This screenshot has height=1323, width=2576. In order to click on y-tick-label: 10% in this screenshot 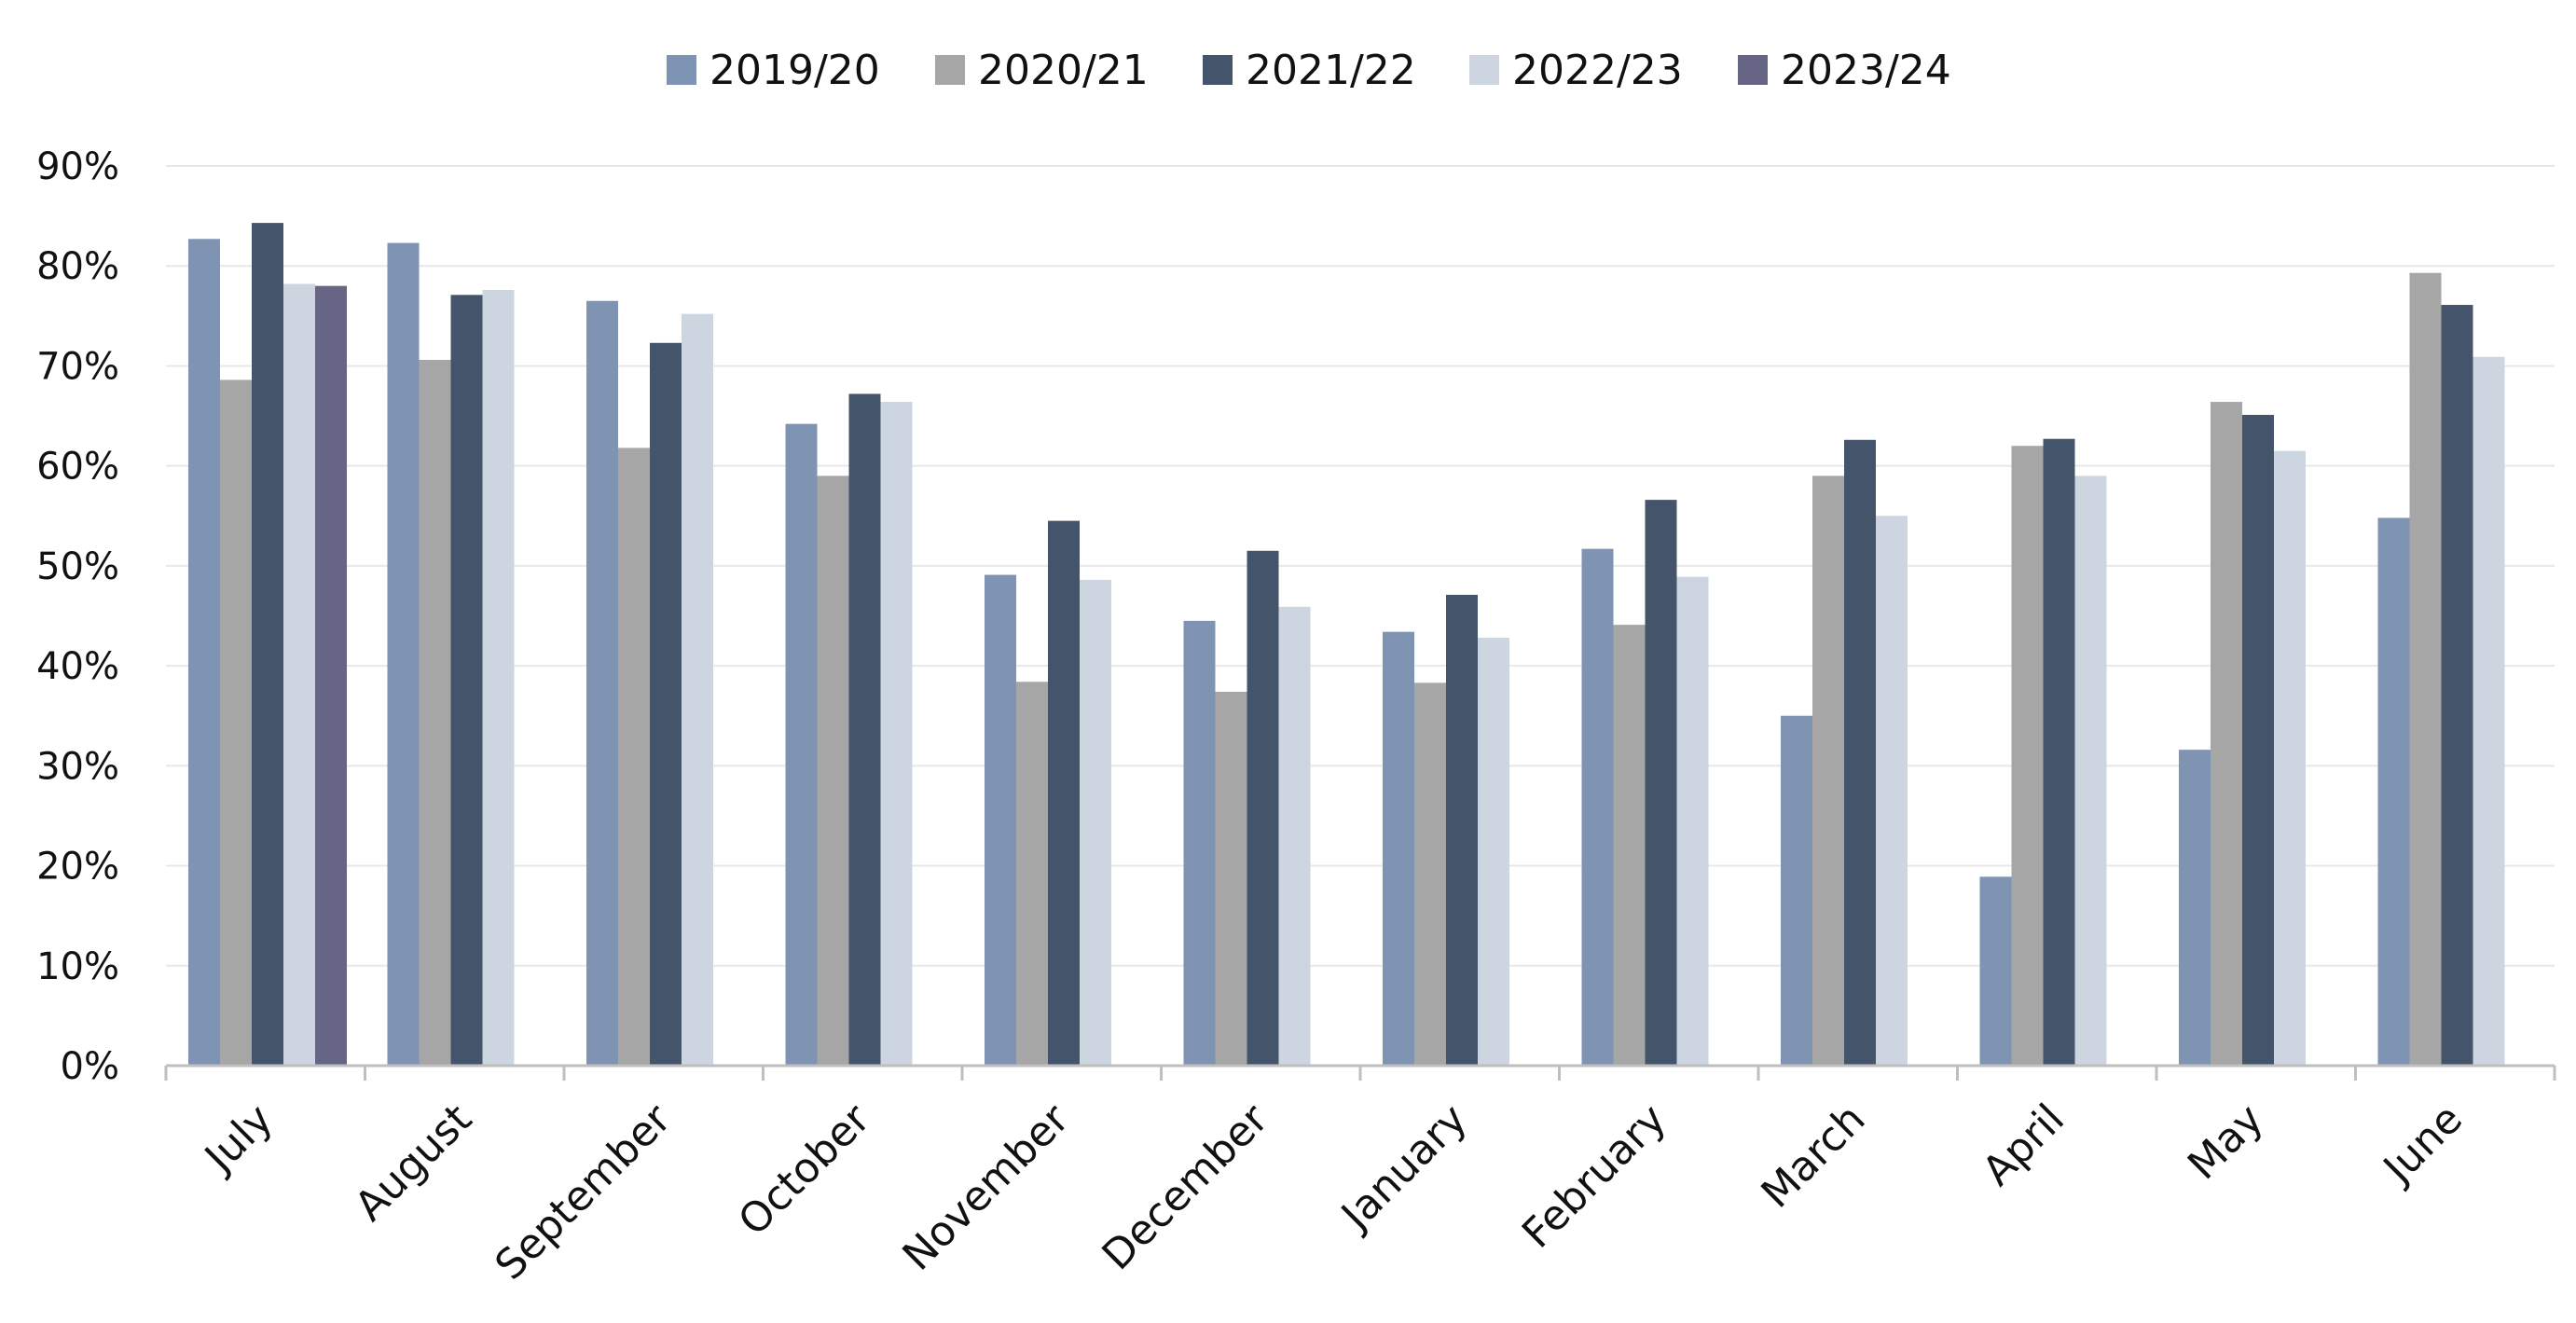, I will do `click(77, 966)`.